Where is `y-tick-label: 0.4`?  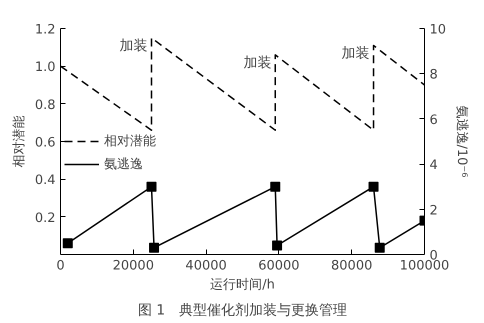 y-tick-label: 0.4 is located at coordinates (45, 180).